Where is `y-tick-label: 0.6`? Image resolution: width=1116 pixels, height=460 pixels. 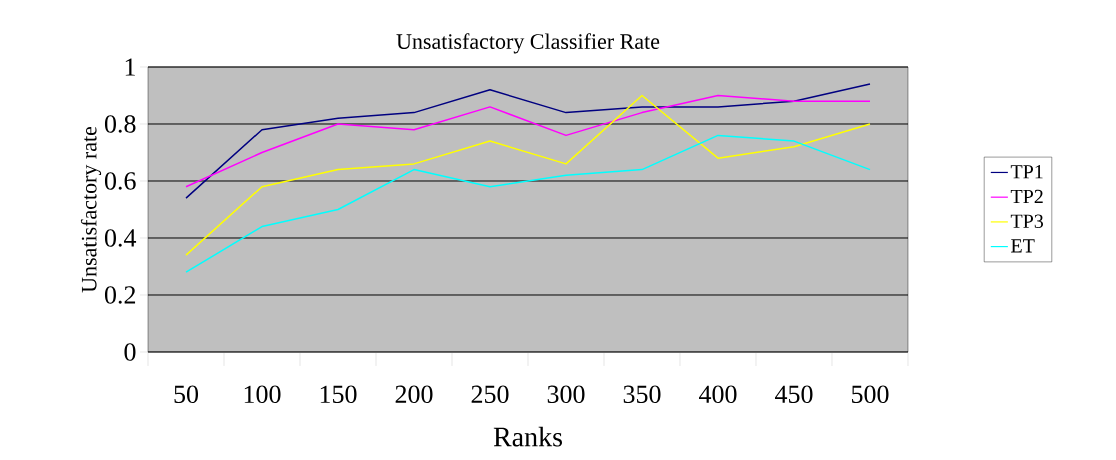 y-tick-label: 0.6 is located at coordinates (120, 181).